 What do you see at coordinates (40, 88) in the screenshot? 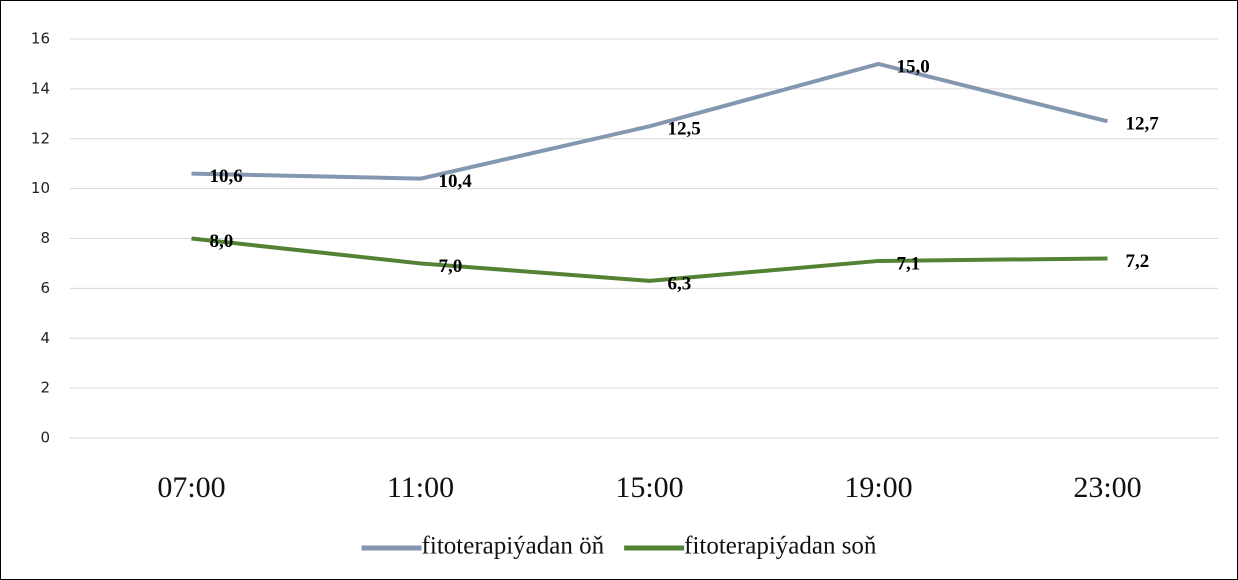
I see `y-tick-label: 14` at bounding box center [40, 88].